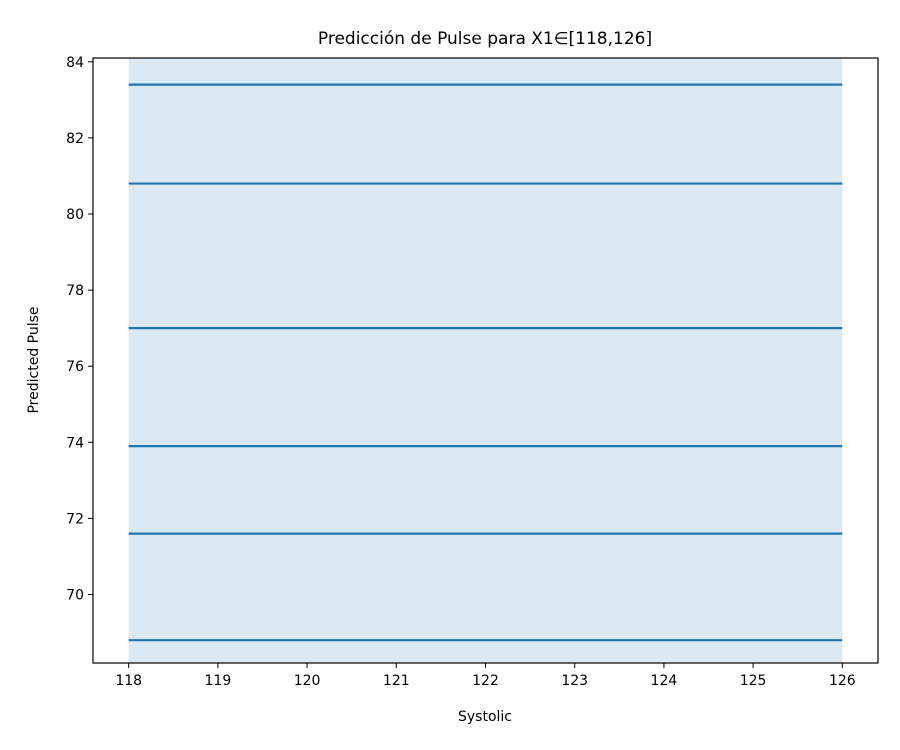 The image size is (900, 750). Describe the element at coordinates (75, 443) in the screenshot. I see `y-tick-label: 74` at that location.